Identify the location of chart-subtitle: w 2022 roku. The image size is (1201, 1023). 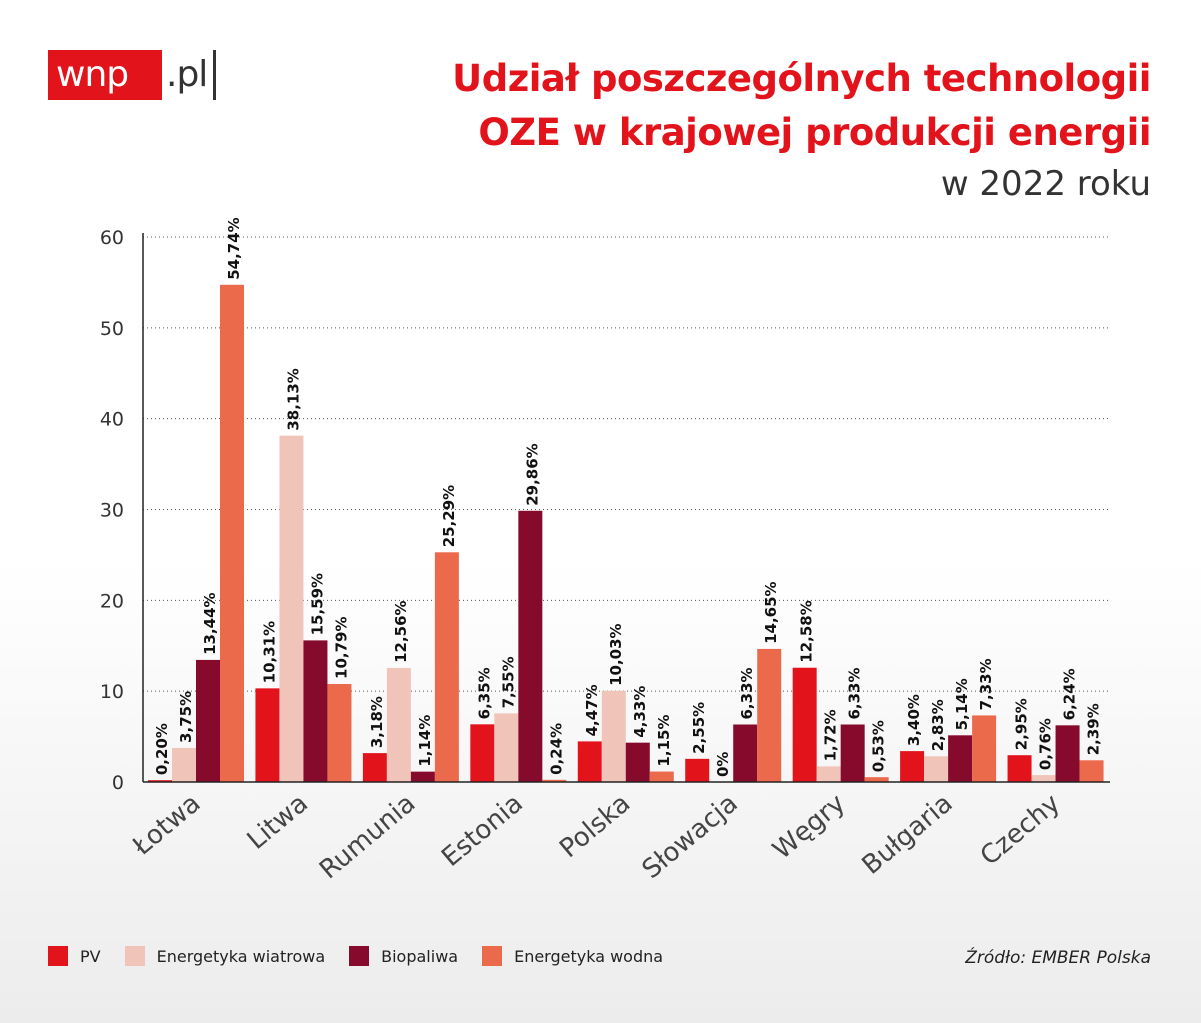
(1045, 184).